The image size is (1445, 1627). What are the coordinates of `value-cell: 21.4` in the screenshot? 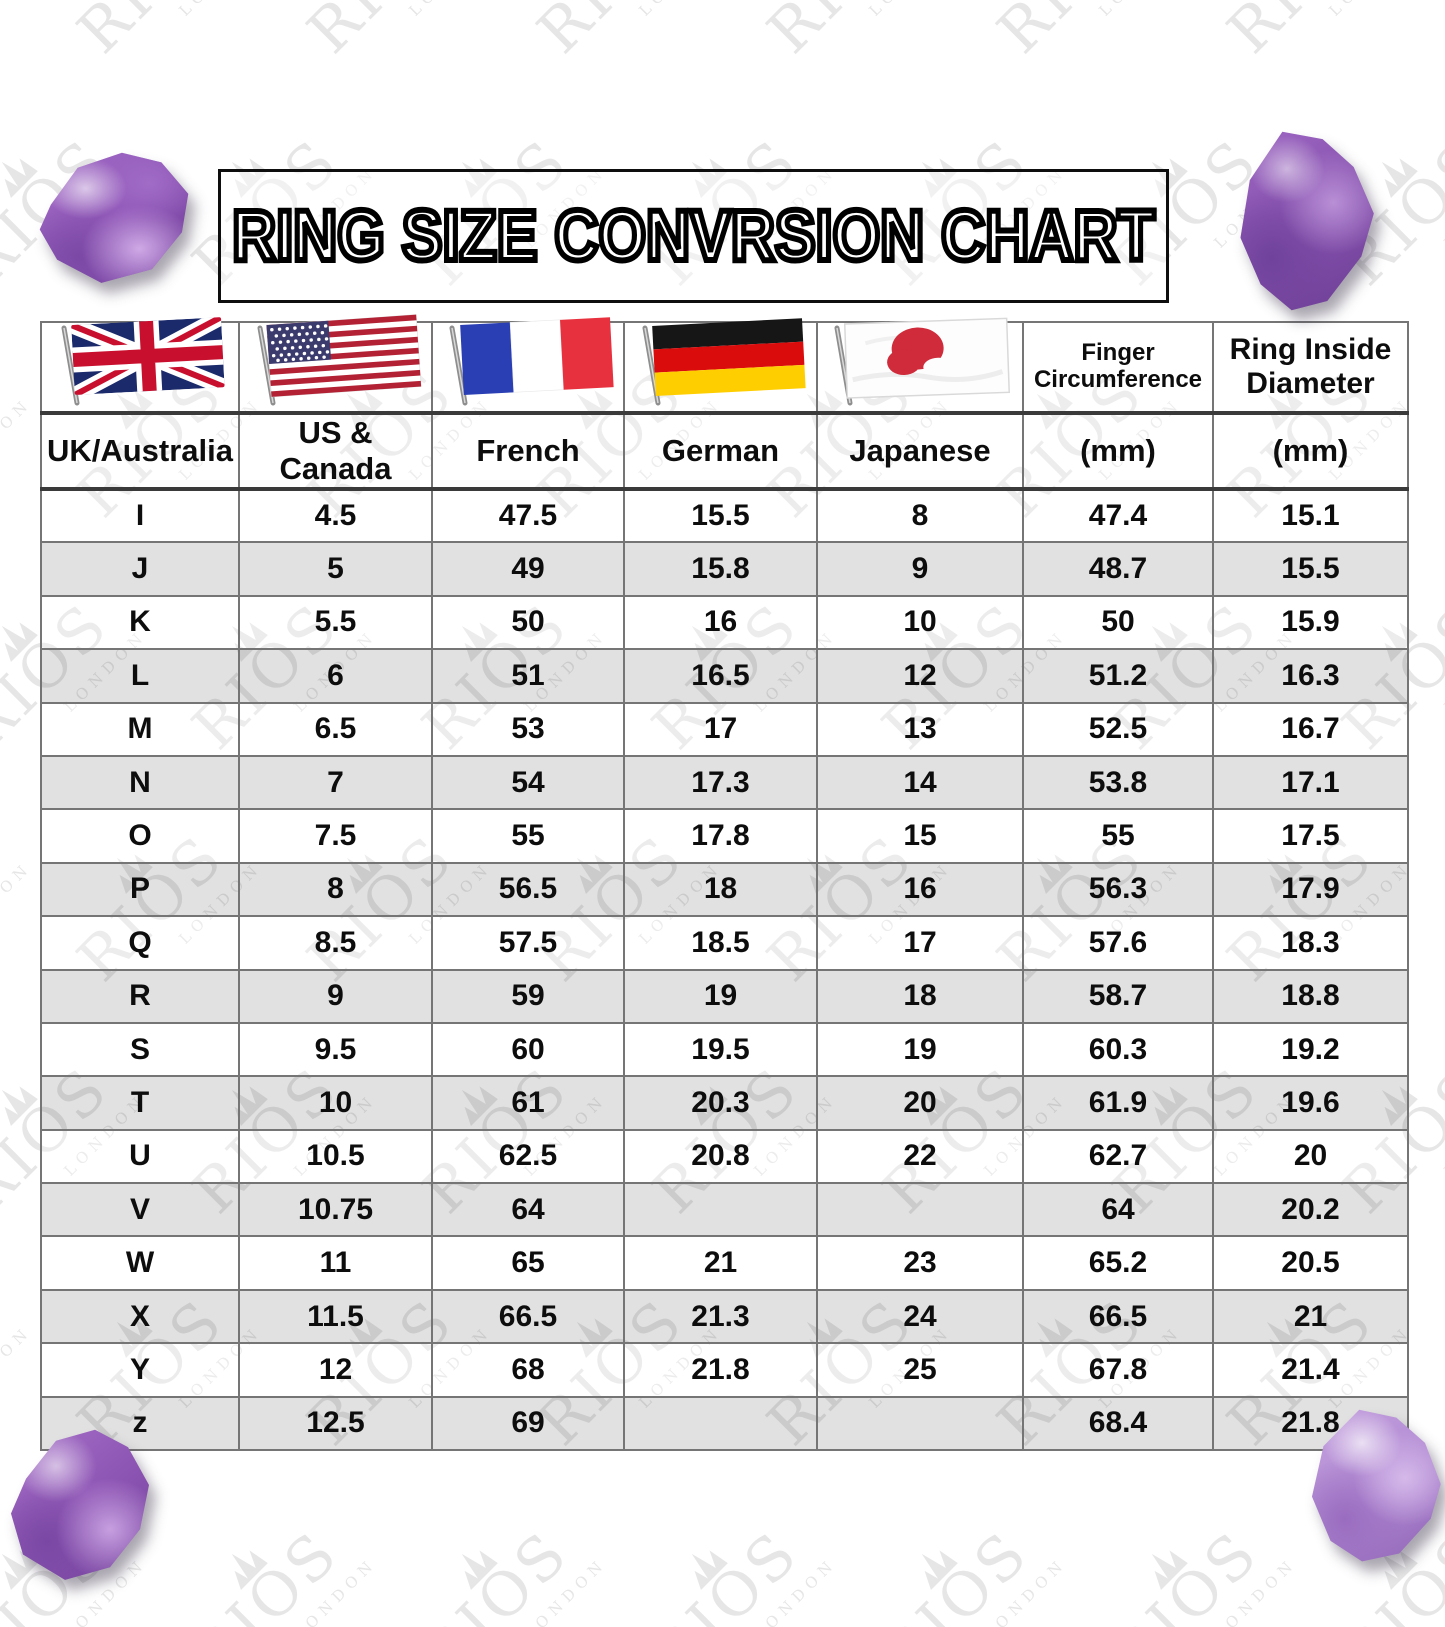 It's located at (1310, 1370).